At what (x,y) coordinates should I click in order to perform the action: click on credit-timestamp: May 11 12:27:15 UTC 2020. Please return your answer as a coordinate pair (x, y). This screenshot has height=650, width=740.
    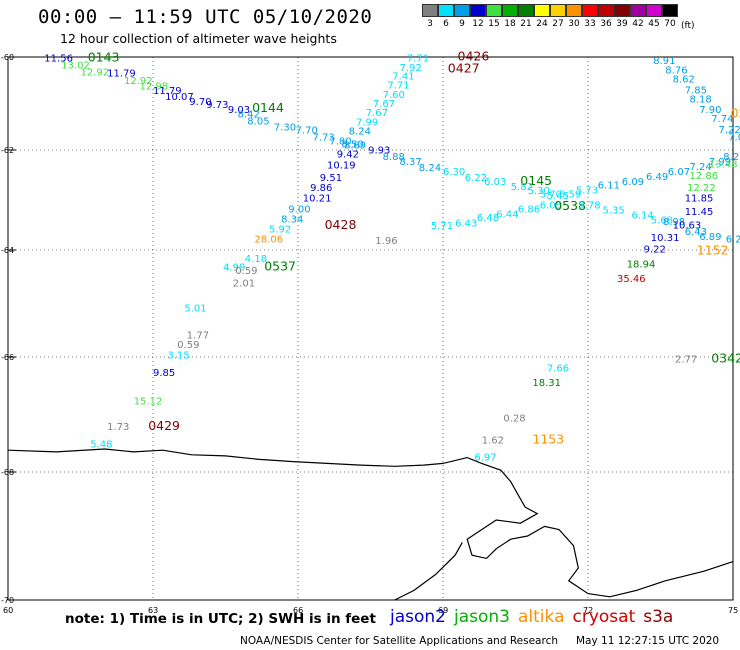
    Looking at the image, I should click on (648, 641).